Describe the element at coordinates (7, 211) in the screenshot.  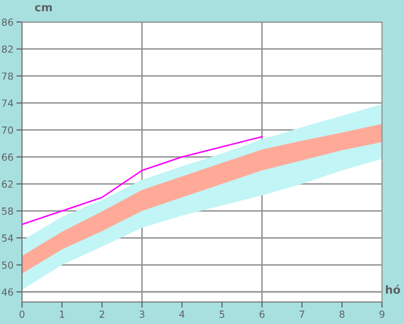
I see `y-tick-label: 58` at that location.